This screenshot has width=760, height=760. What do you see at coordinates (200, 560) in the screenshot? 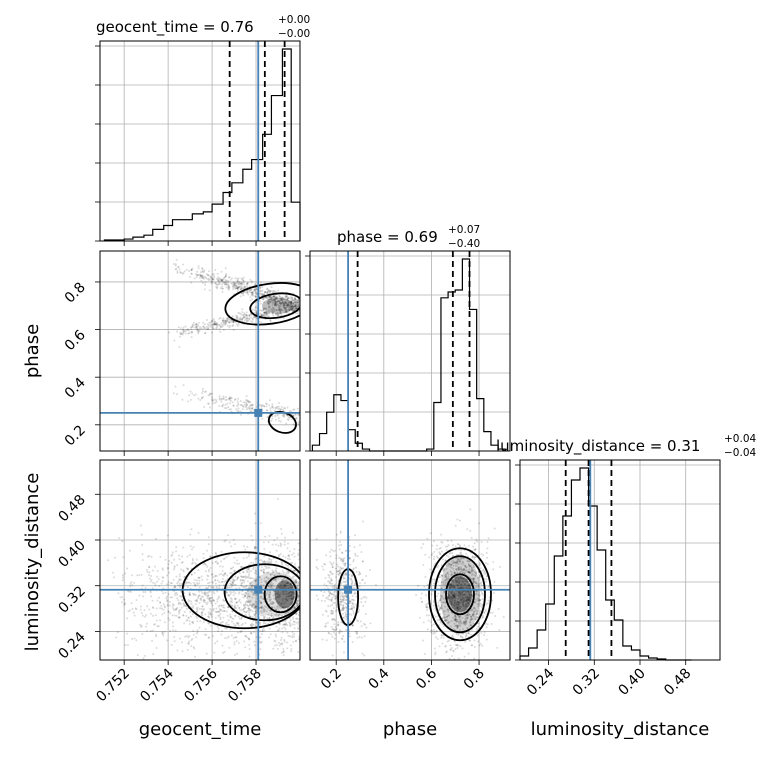
I see `scatter-luminosity-distance-vs-geocent-time-panel` at bounding box center [200, 560].